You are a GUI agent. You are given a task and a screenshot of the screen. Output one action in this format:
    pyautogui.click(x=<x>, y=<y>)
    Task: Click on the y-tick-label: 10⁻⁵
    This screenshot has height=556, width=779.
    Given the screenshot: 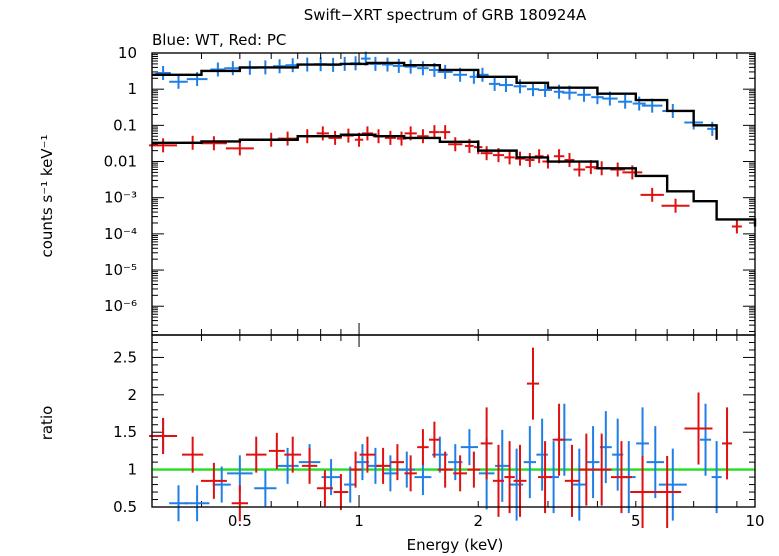 What is the action you would take?
    pyautogui.click(x=120, y=270)
    